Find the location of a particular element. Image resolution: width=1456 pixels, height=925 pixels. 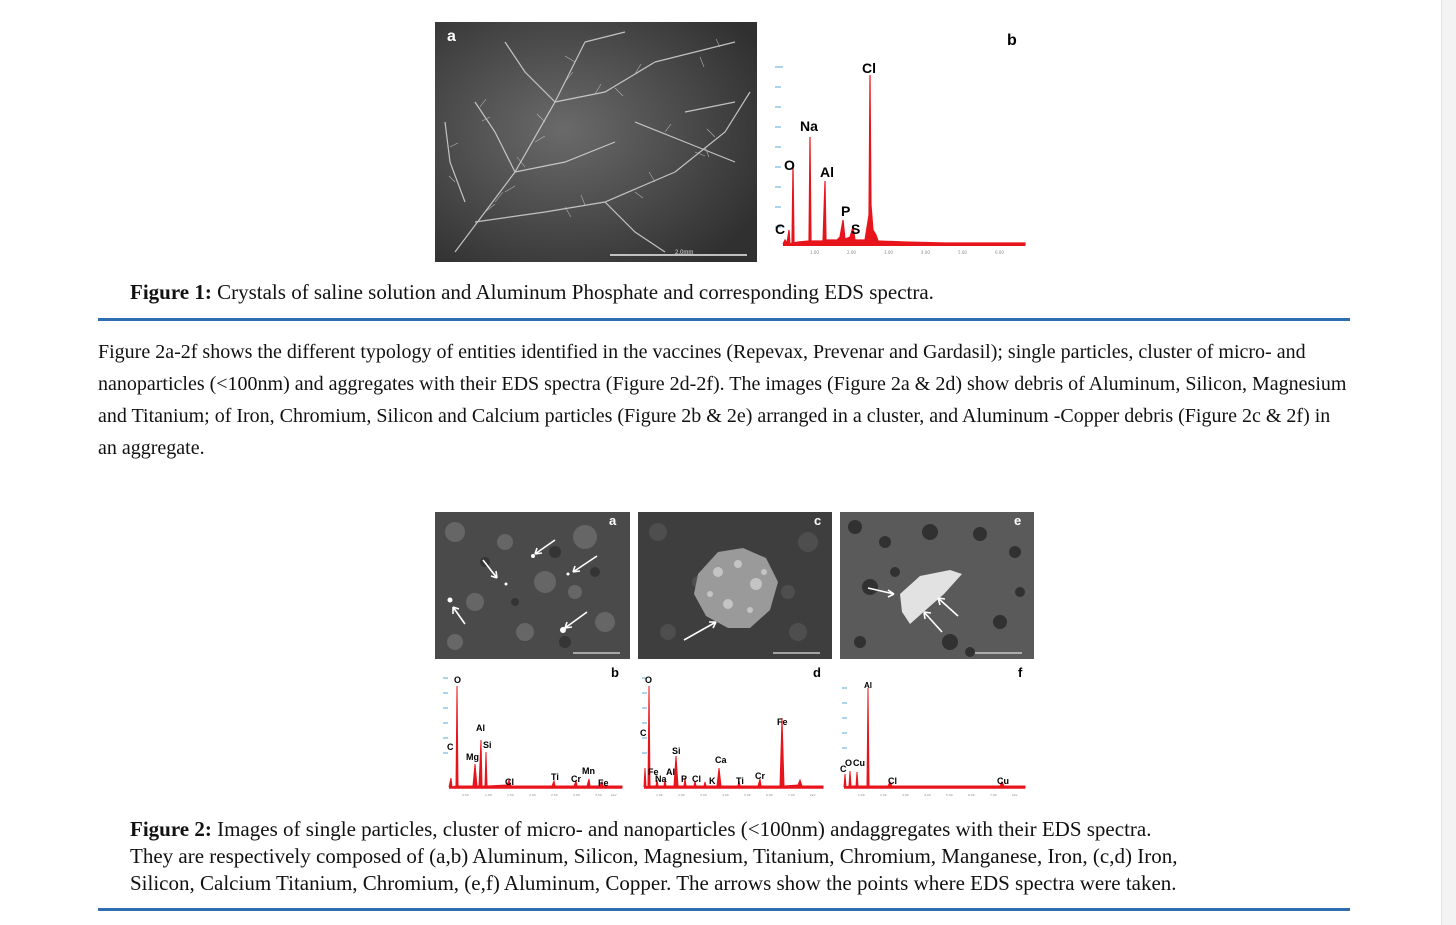

spectrum-b-peak-cr: Cr is located at coordinates (576, 779).